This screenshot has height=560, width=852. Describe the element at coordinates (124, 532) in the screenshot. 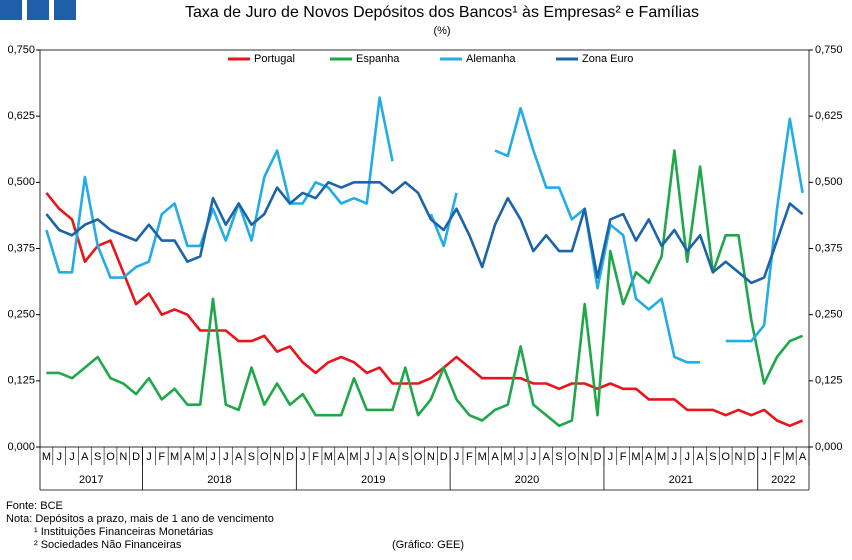

I see `footnote: ¹ Instituições Financeiras Monetárias` at that location.